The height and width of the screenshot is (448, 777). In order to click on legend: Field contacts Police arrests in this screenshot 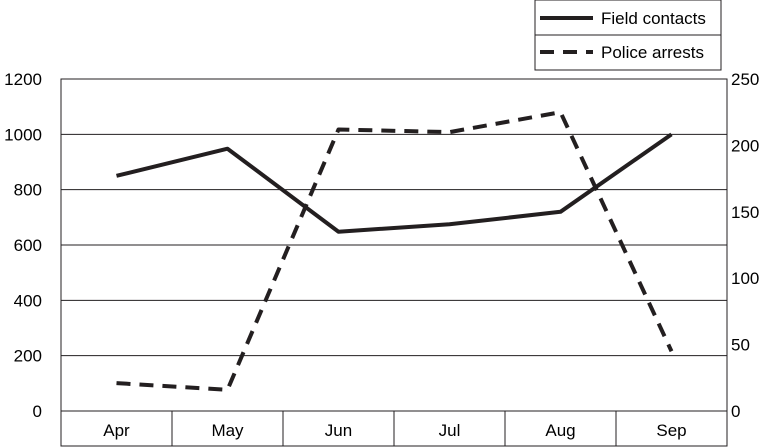, I will do `click(628, 35)`.